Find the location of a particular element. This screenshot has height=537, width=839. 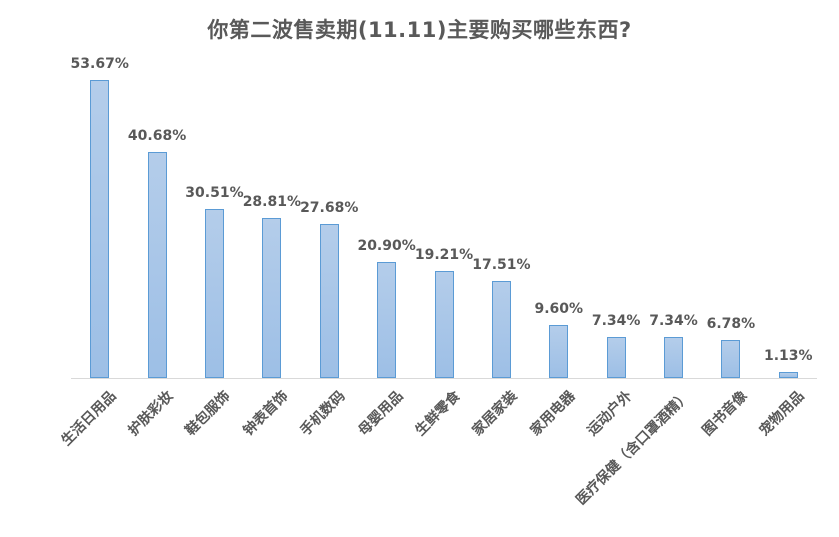

category-label: 钟表首饰 is located at coordinates (266, 414).